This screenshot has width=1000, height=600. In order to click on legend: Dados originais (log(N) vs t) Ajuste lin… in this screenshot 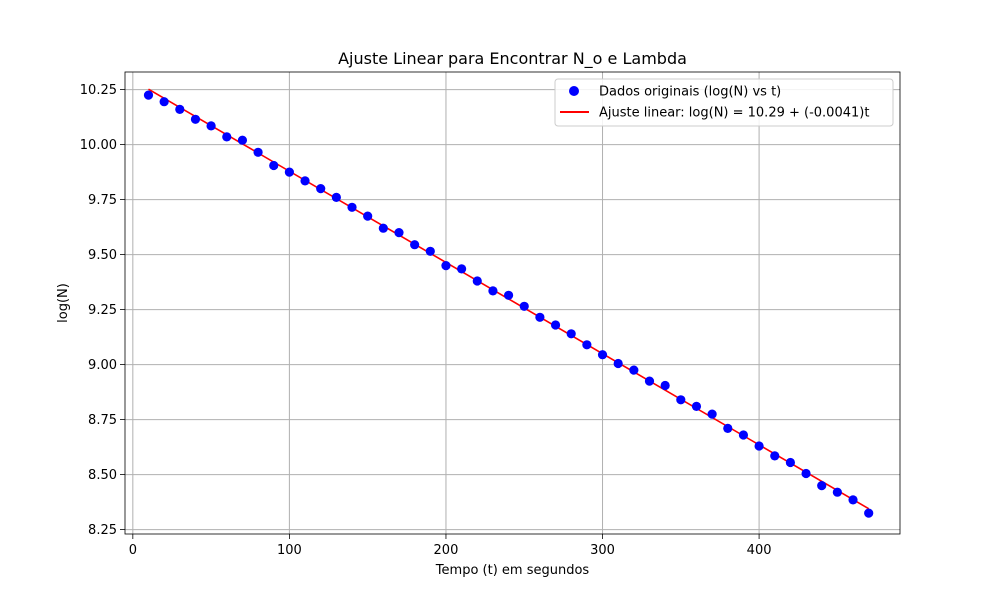, I will do `click(724, 102)`.